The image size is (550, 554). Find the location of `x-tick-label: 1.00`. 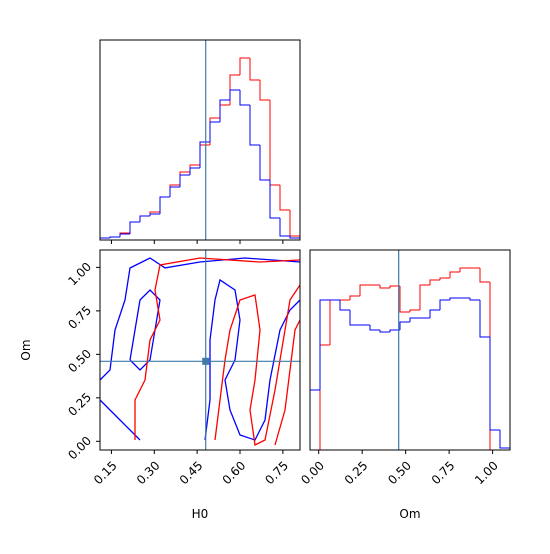

x-tick-label: 1.00 is located at coordinates (486, 472).